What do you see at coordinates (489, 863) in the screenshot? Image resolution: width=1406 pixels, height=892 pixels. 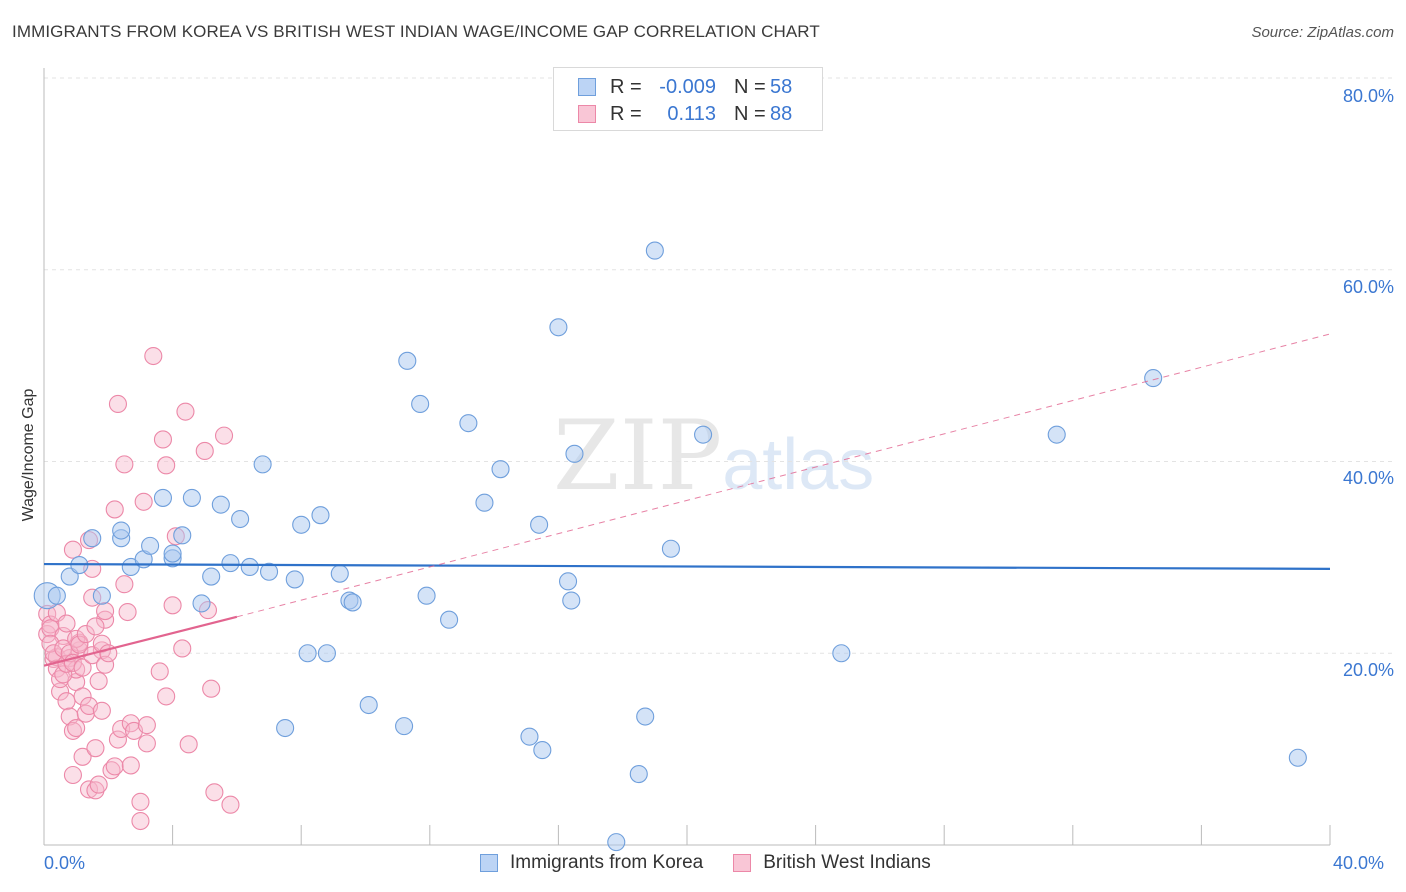 I see `legend-korea-swatch` at bounding box center [489, 863].